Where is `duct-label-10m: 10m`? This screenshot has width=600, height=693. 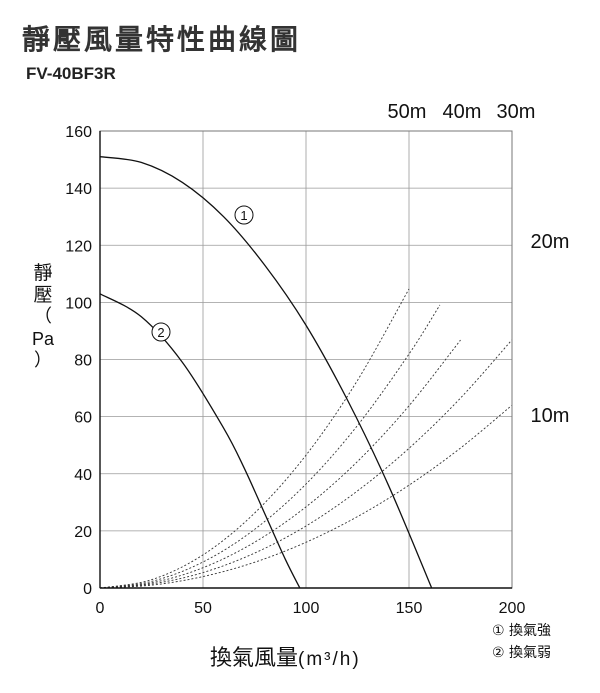 duct-label-10m: 10m is located at coordinates (550, 416).